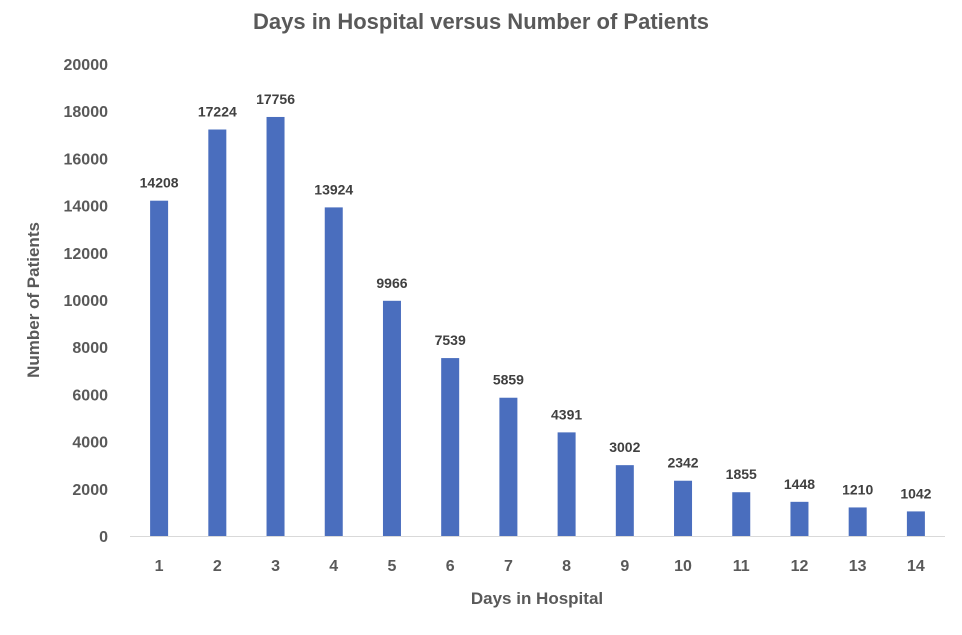  Describe the element at coordinates (90, 395) in the screenshot. I see `y-tick-label: 6000` at that location.